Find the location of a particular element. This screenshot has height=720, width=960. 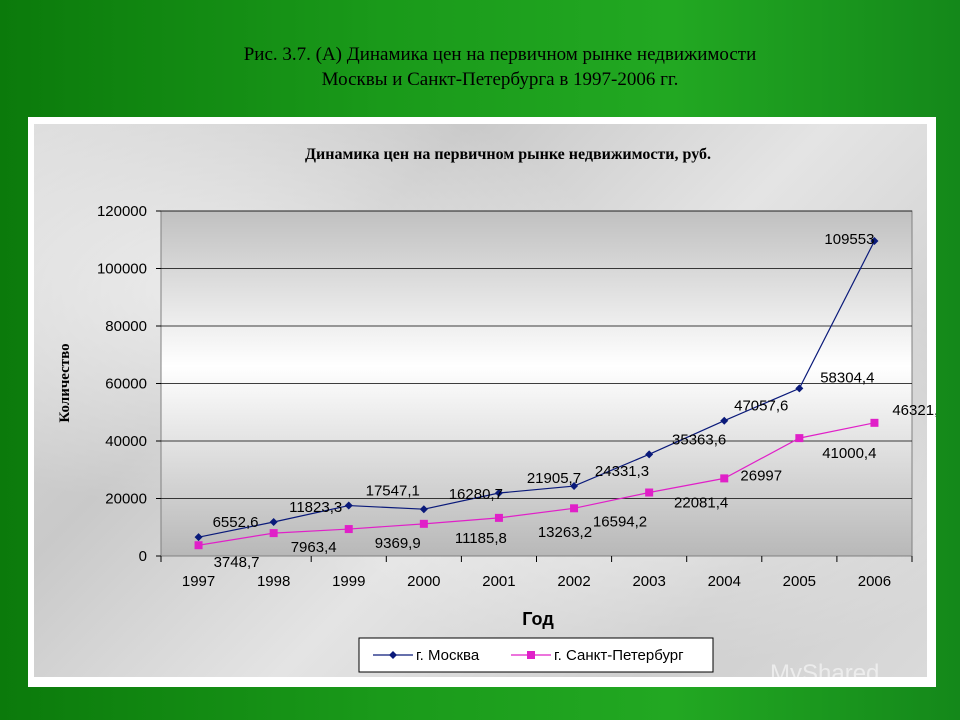

y-tick-label: 100000 is located at coordinates (122, 269).